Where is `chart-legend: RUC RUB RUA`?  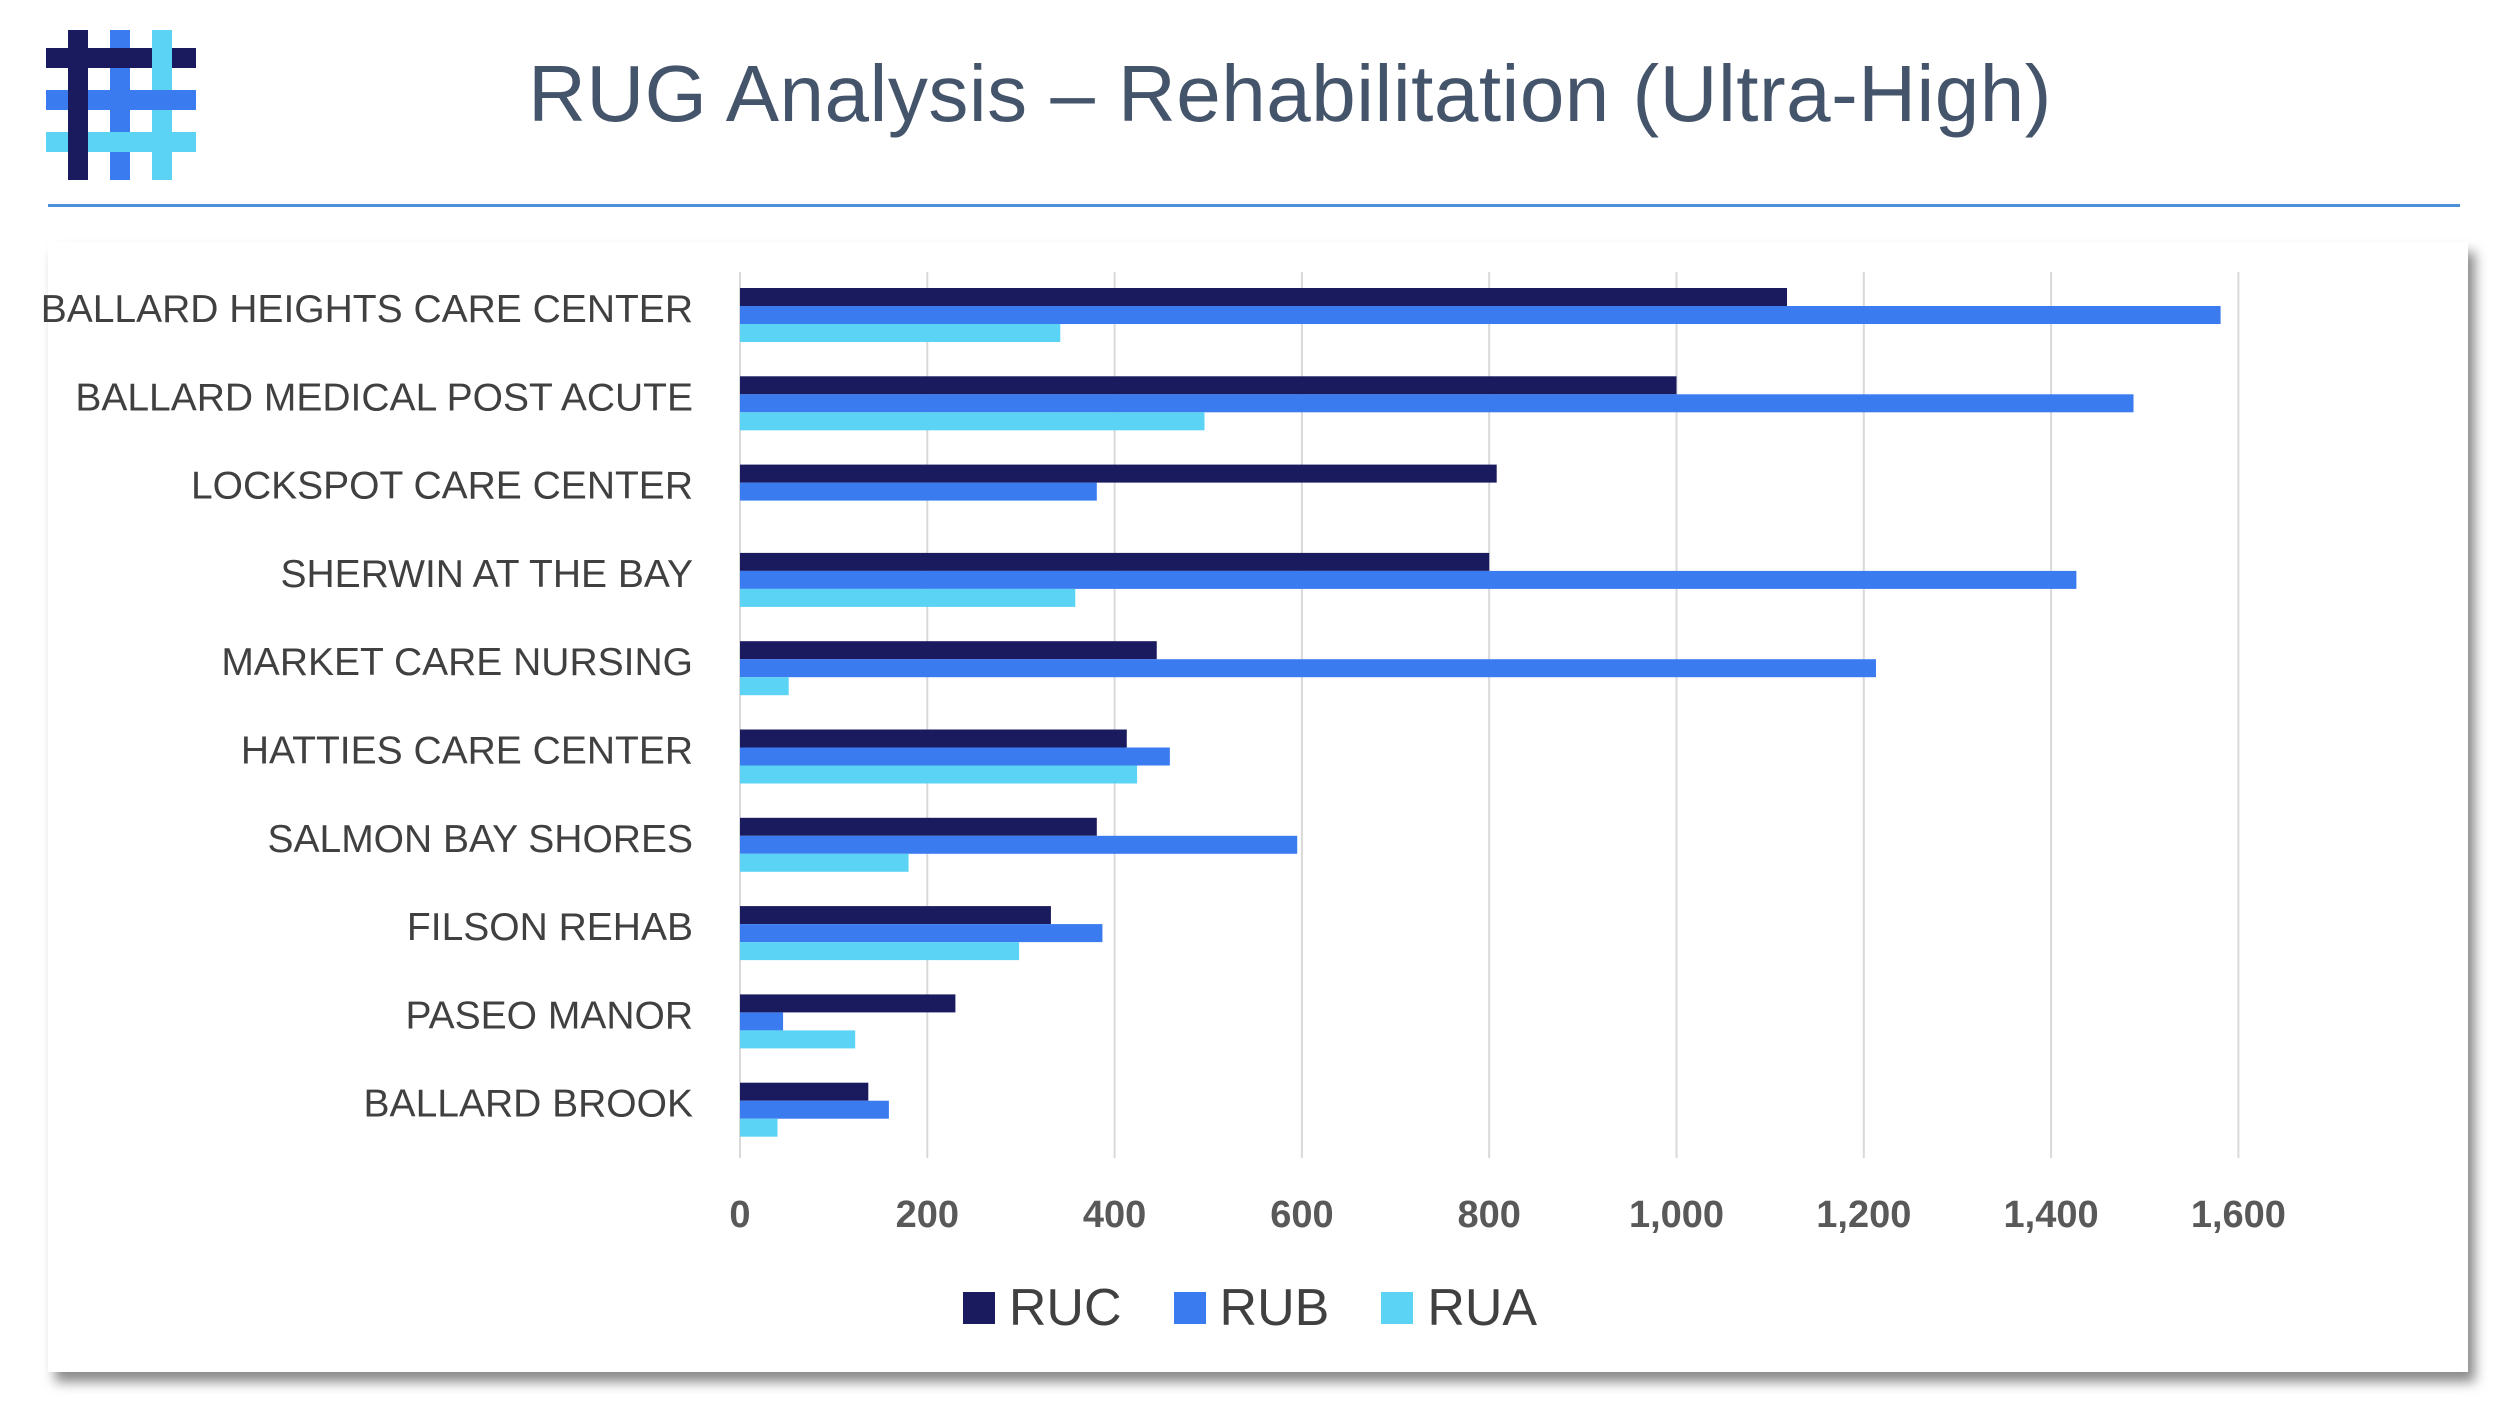 chart-legend: RUC RUB RUA is located at coordinates (1250, 1308).